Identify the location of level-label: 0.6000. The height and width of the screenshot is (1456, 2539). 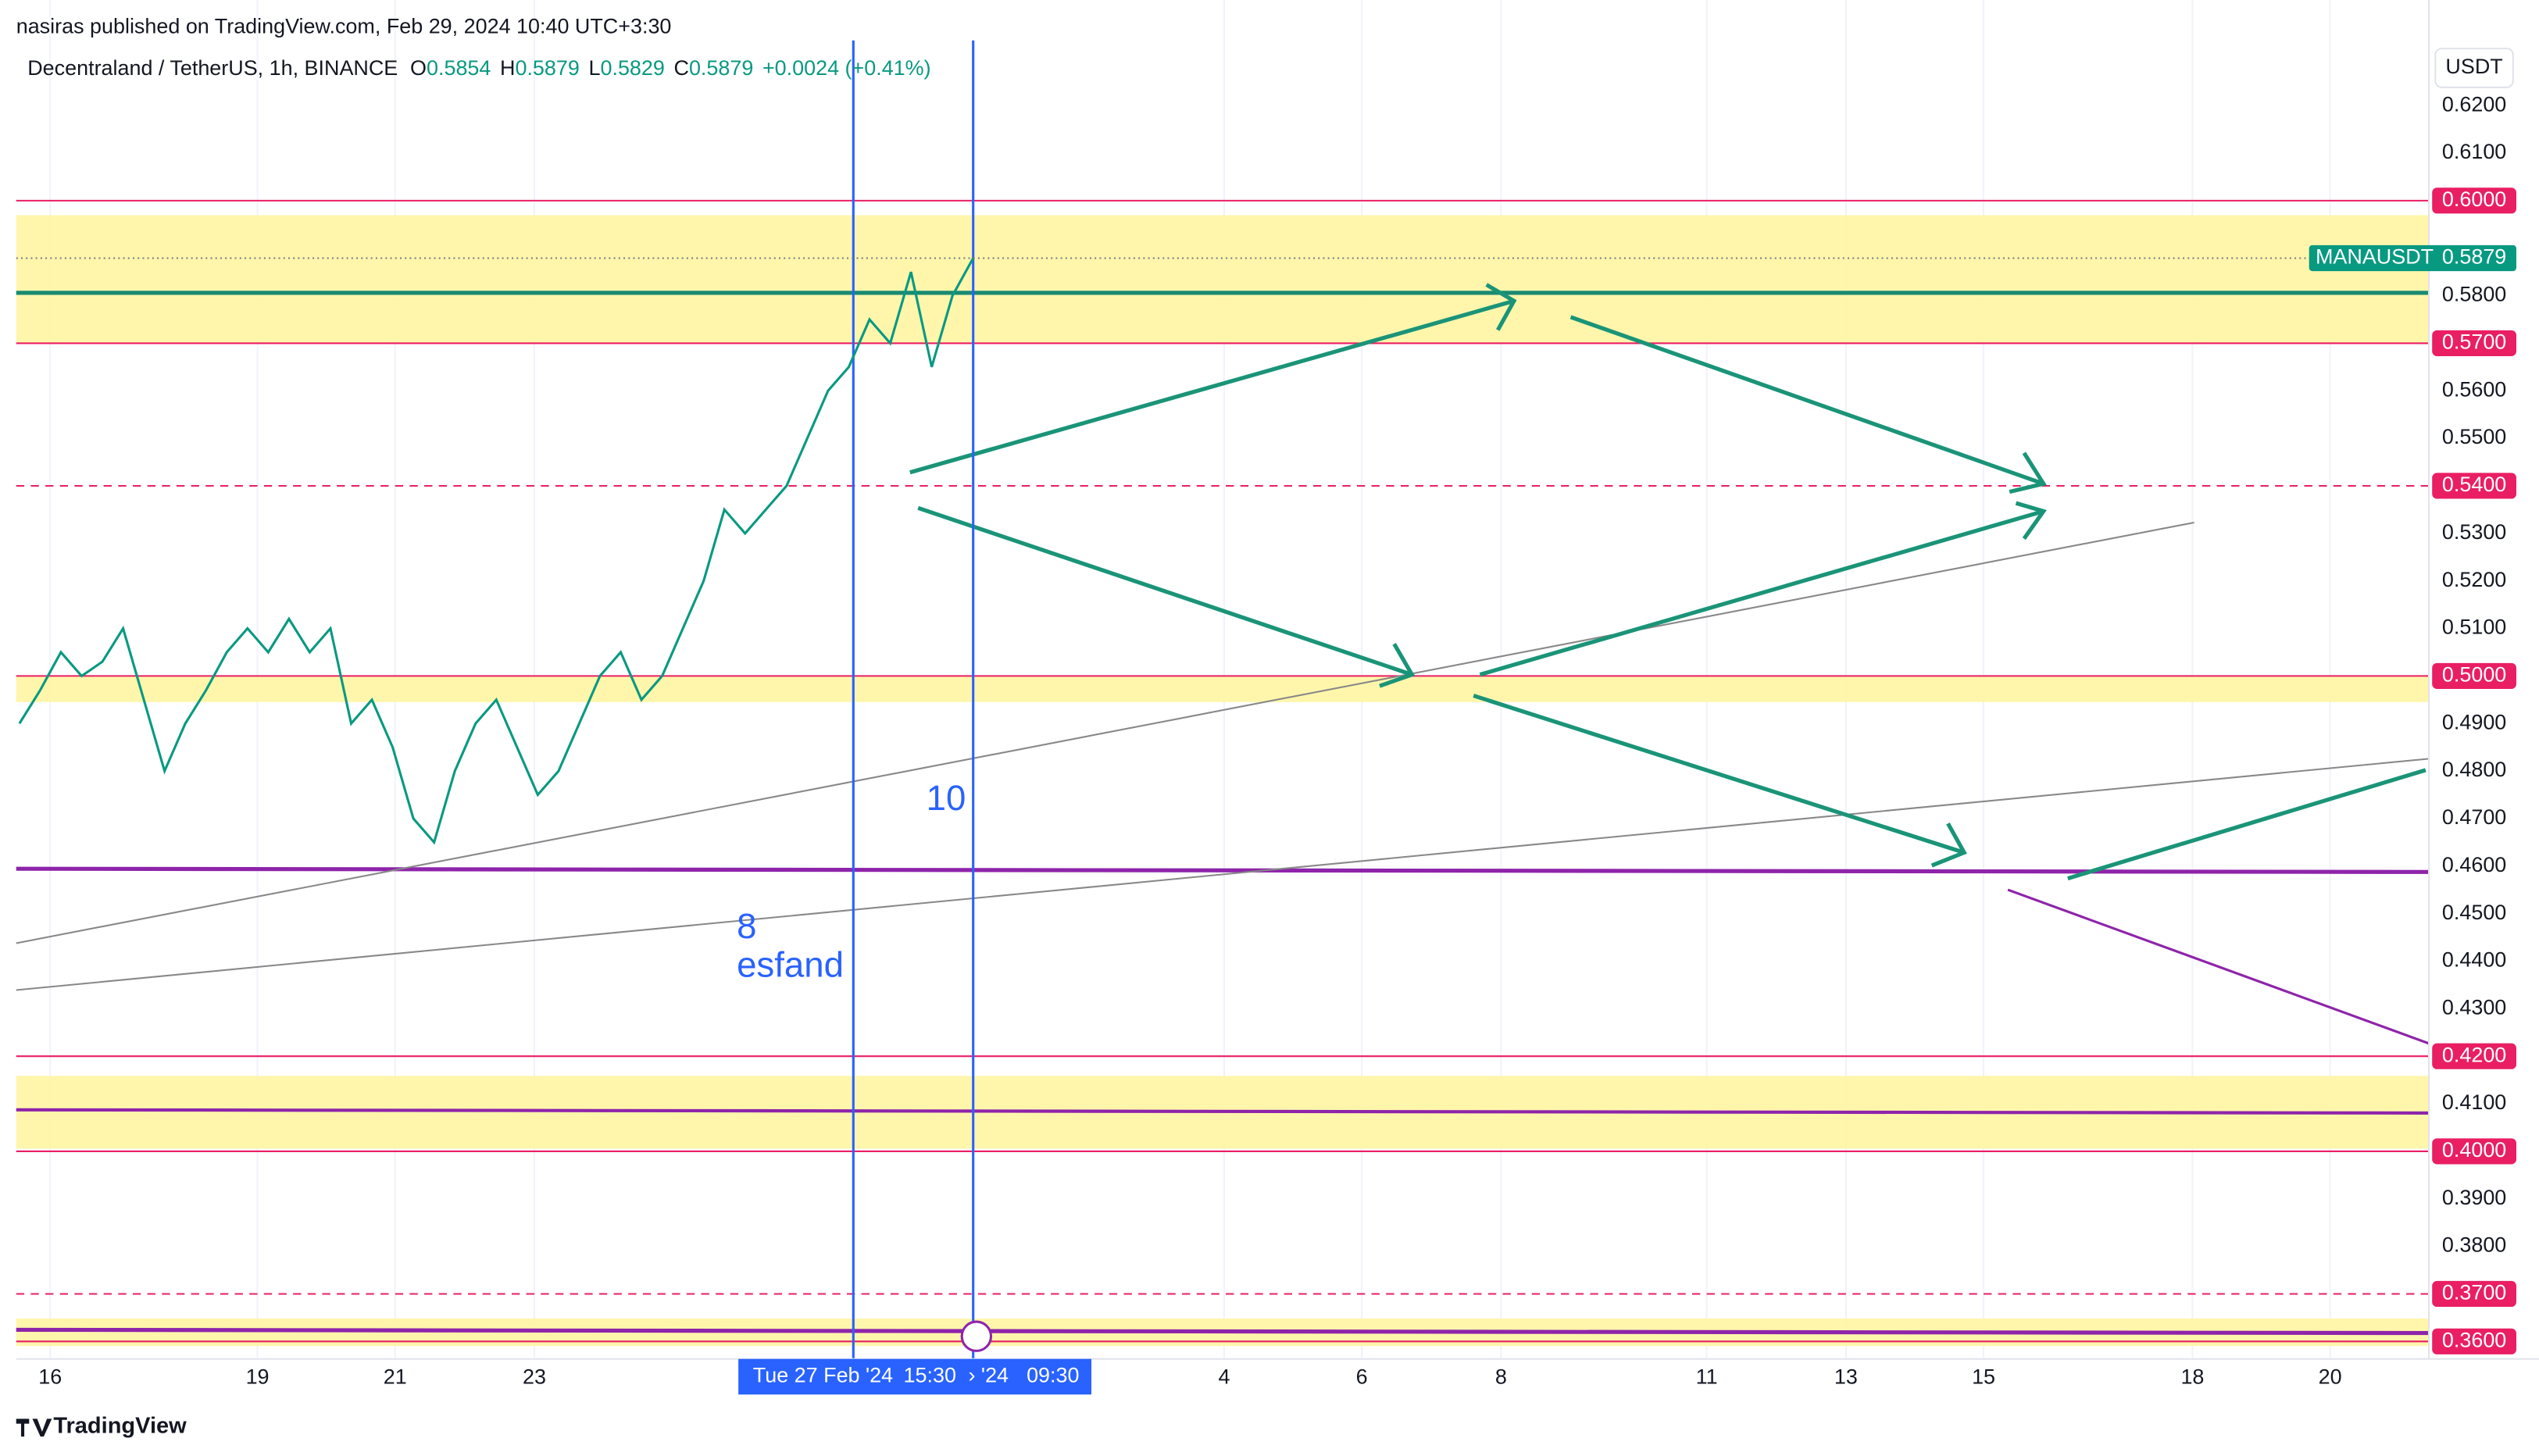
(2474, 199).